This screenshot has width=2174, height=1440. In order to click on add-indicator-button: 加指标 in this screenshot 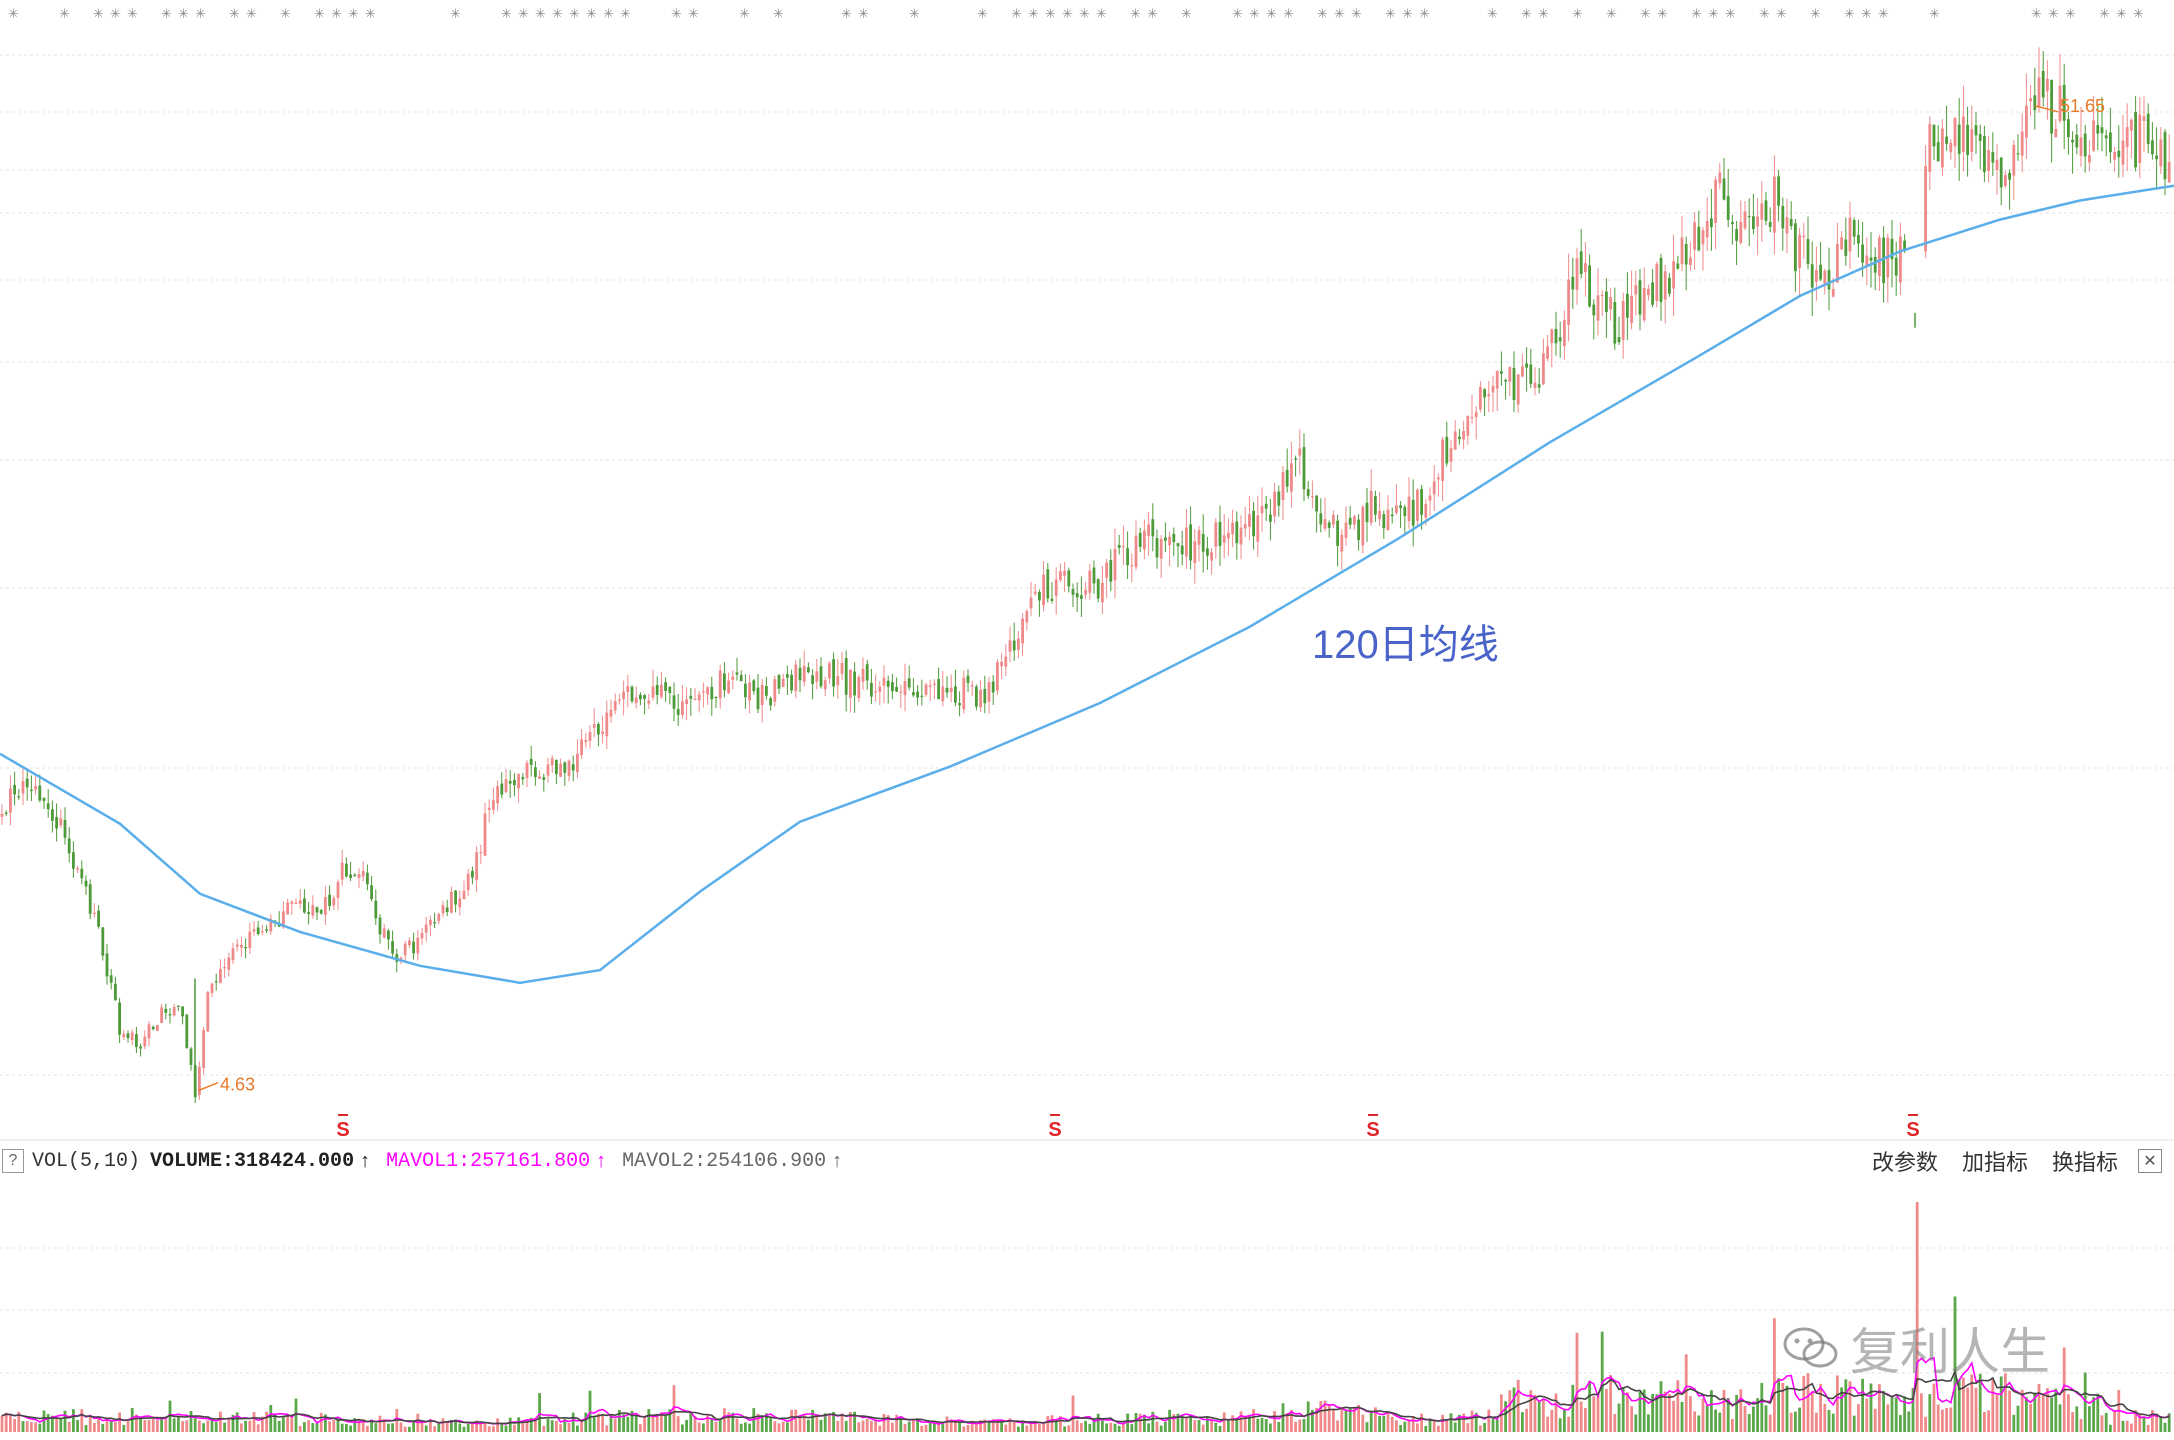, I will do `click(1994, 1162)`.